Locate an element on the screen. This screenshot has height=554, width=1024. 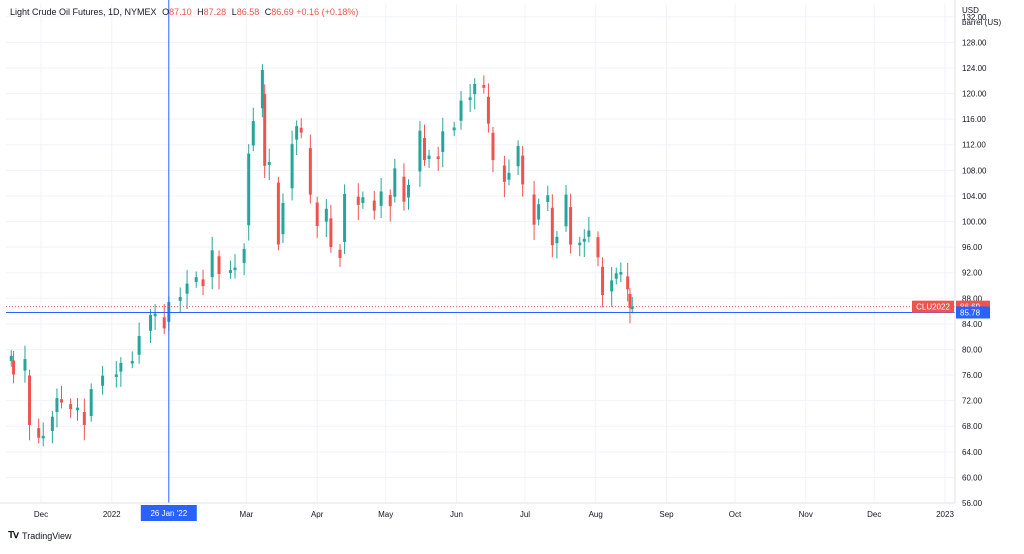
price-tick-label: 92.00 is located at coordinates (972, 273).